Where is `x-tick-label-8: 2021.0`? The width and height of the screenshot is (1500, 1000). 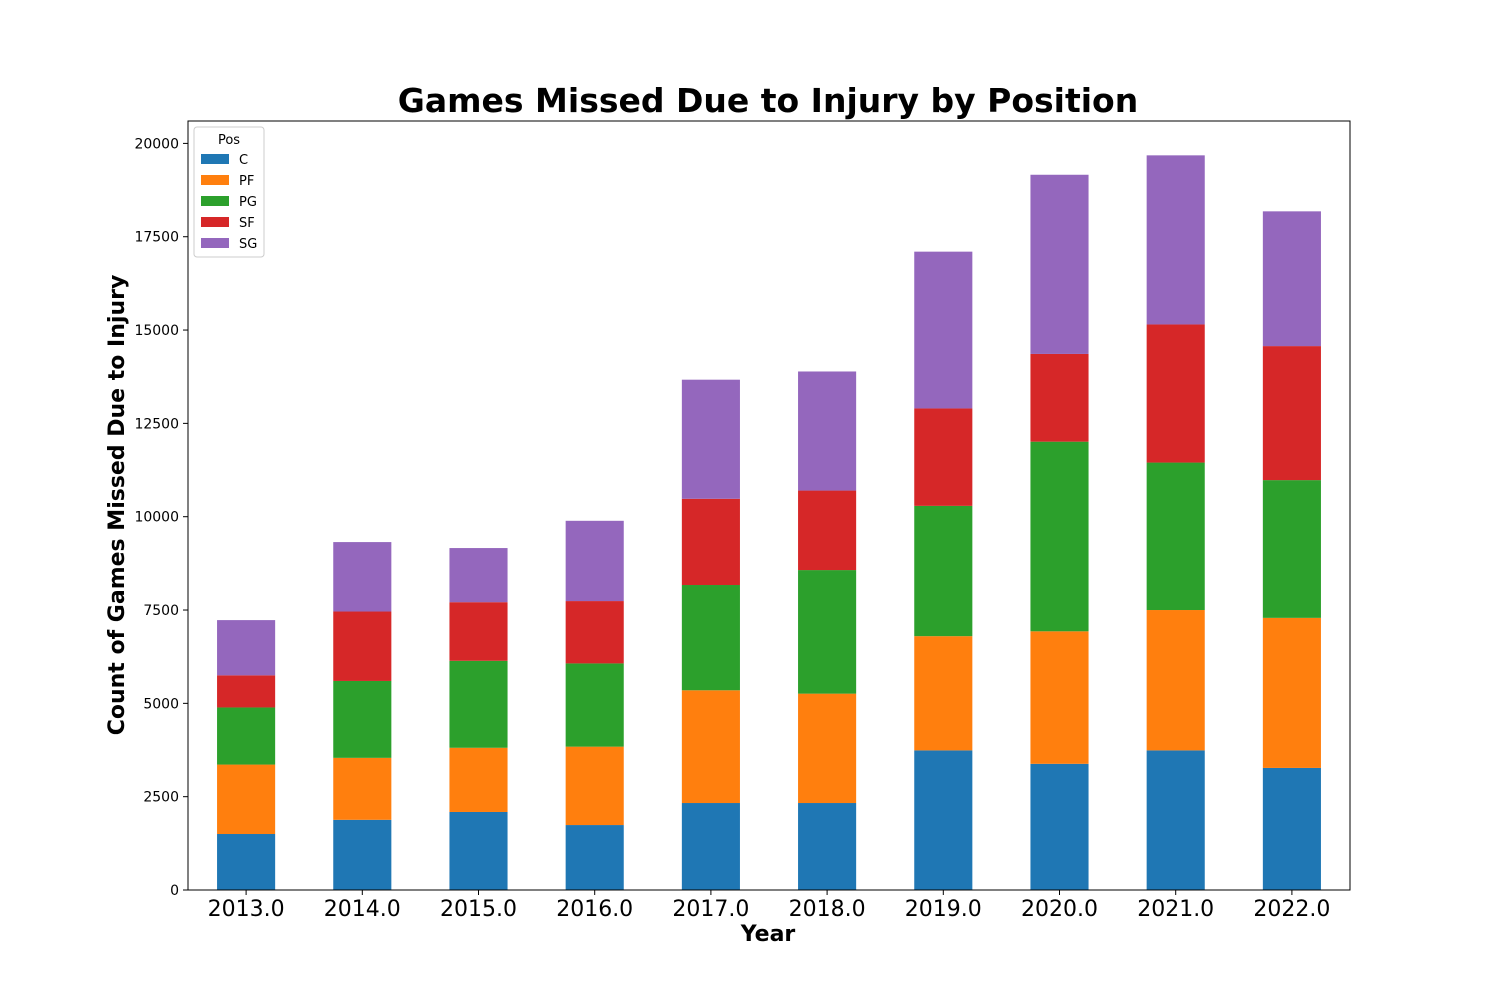 x-tick-label-8: 2021.0 is located at coordinates (1175, 909).